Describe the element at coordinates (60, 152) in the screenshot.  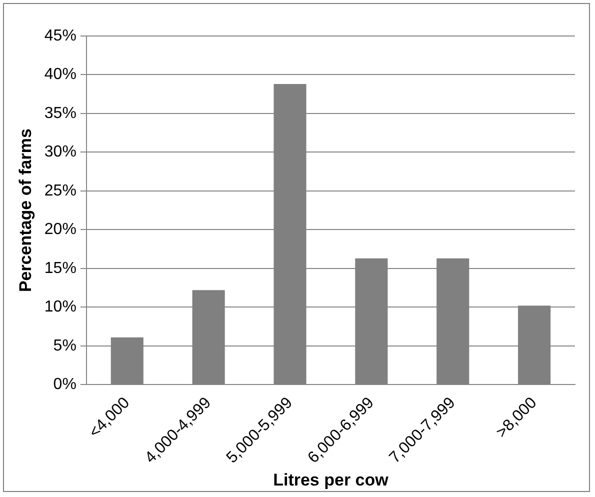
I see `y-tick-label: 30%` at that location.